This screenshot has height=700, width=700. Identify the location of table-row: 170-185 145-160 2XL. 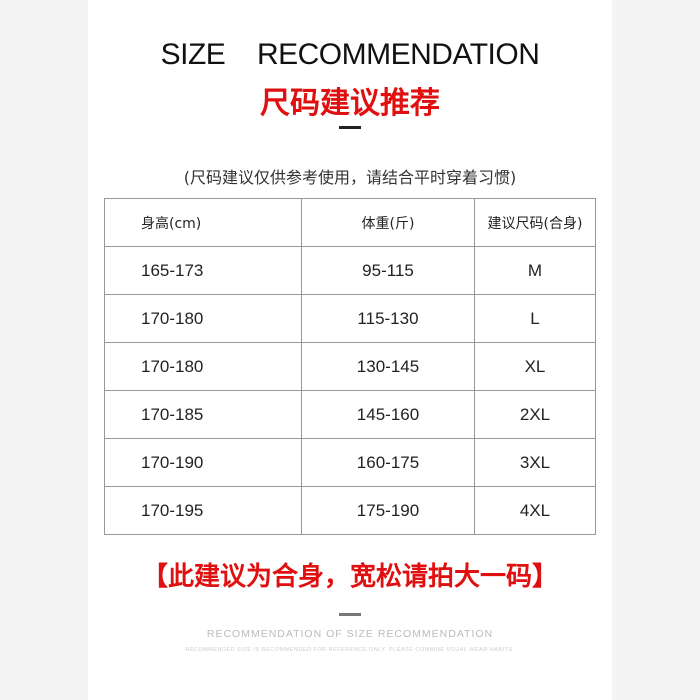
(350, 414).